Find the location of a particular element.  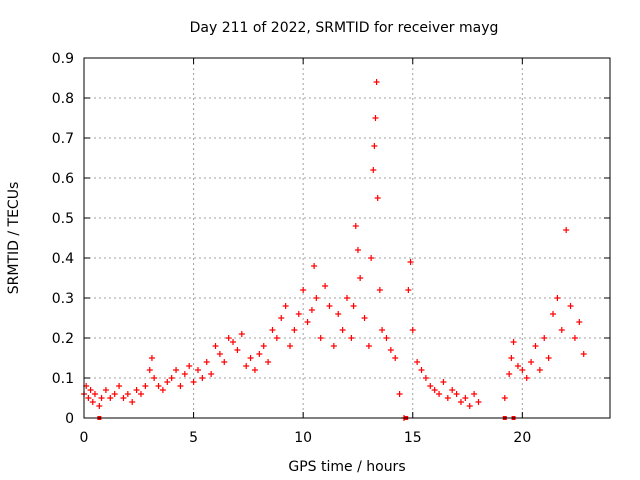

y-tick-label: 0.1 is located at coordinates (63, 379).